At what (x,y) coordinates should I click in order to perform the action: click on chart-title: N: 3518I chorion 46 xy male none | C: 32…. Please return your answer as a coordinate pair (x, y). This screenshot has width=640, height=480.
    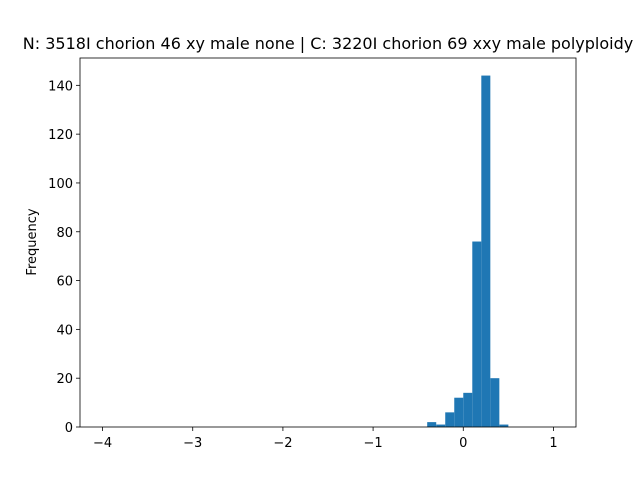
    Looking at the image, I should click on (328, 43).